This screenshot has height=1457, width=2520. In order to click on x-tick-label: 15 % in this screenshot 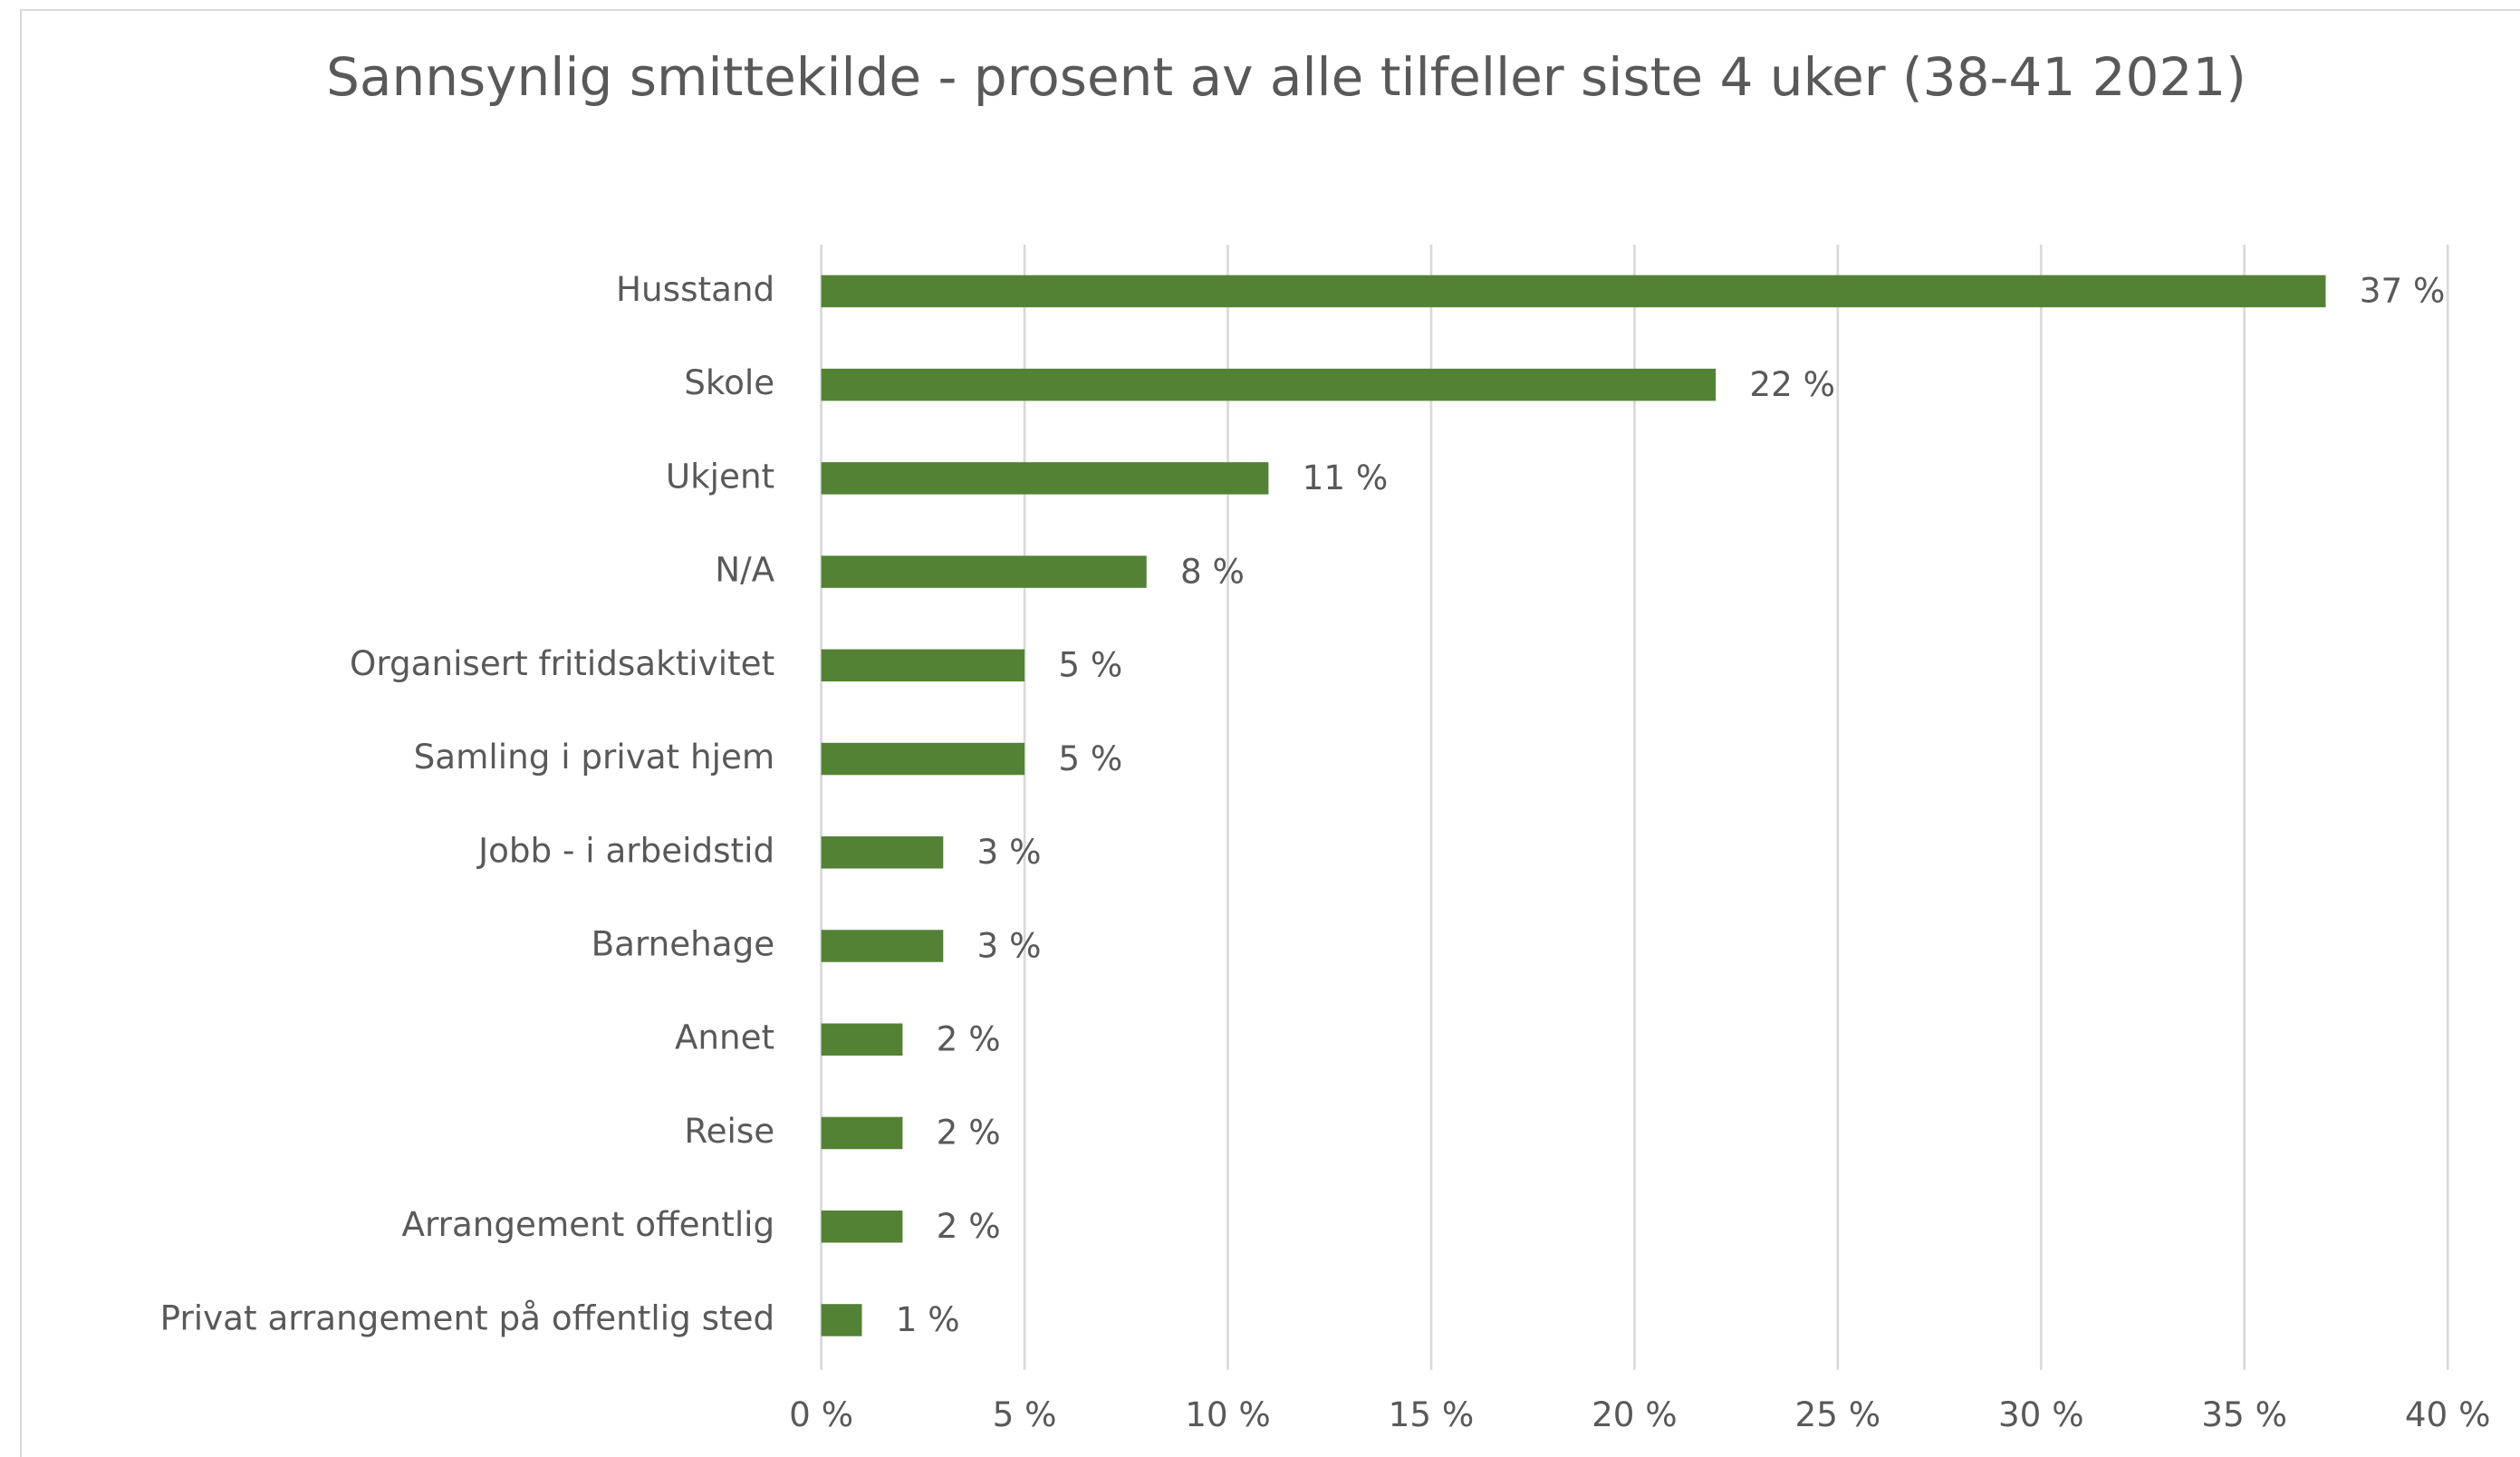, I will do `click(1432, 1414)`.